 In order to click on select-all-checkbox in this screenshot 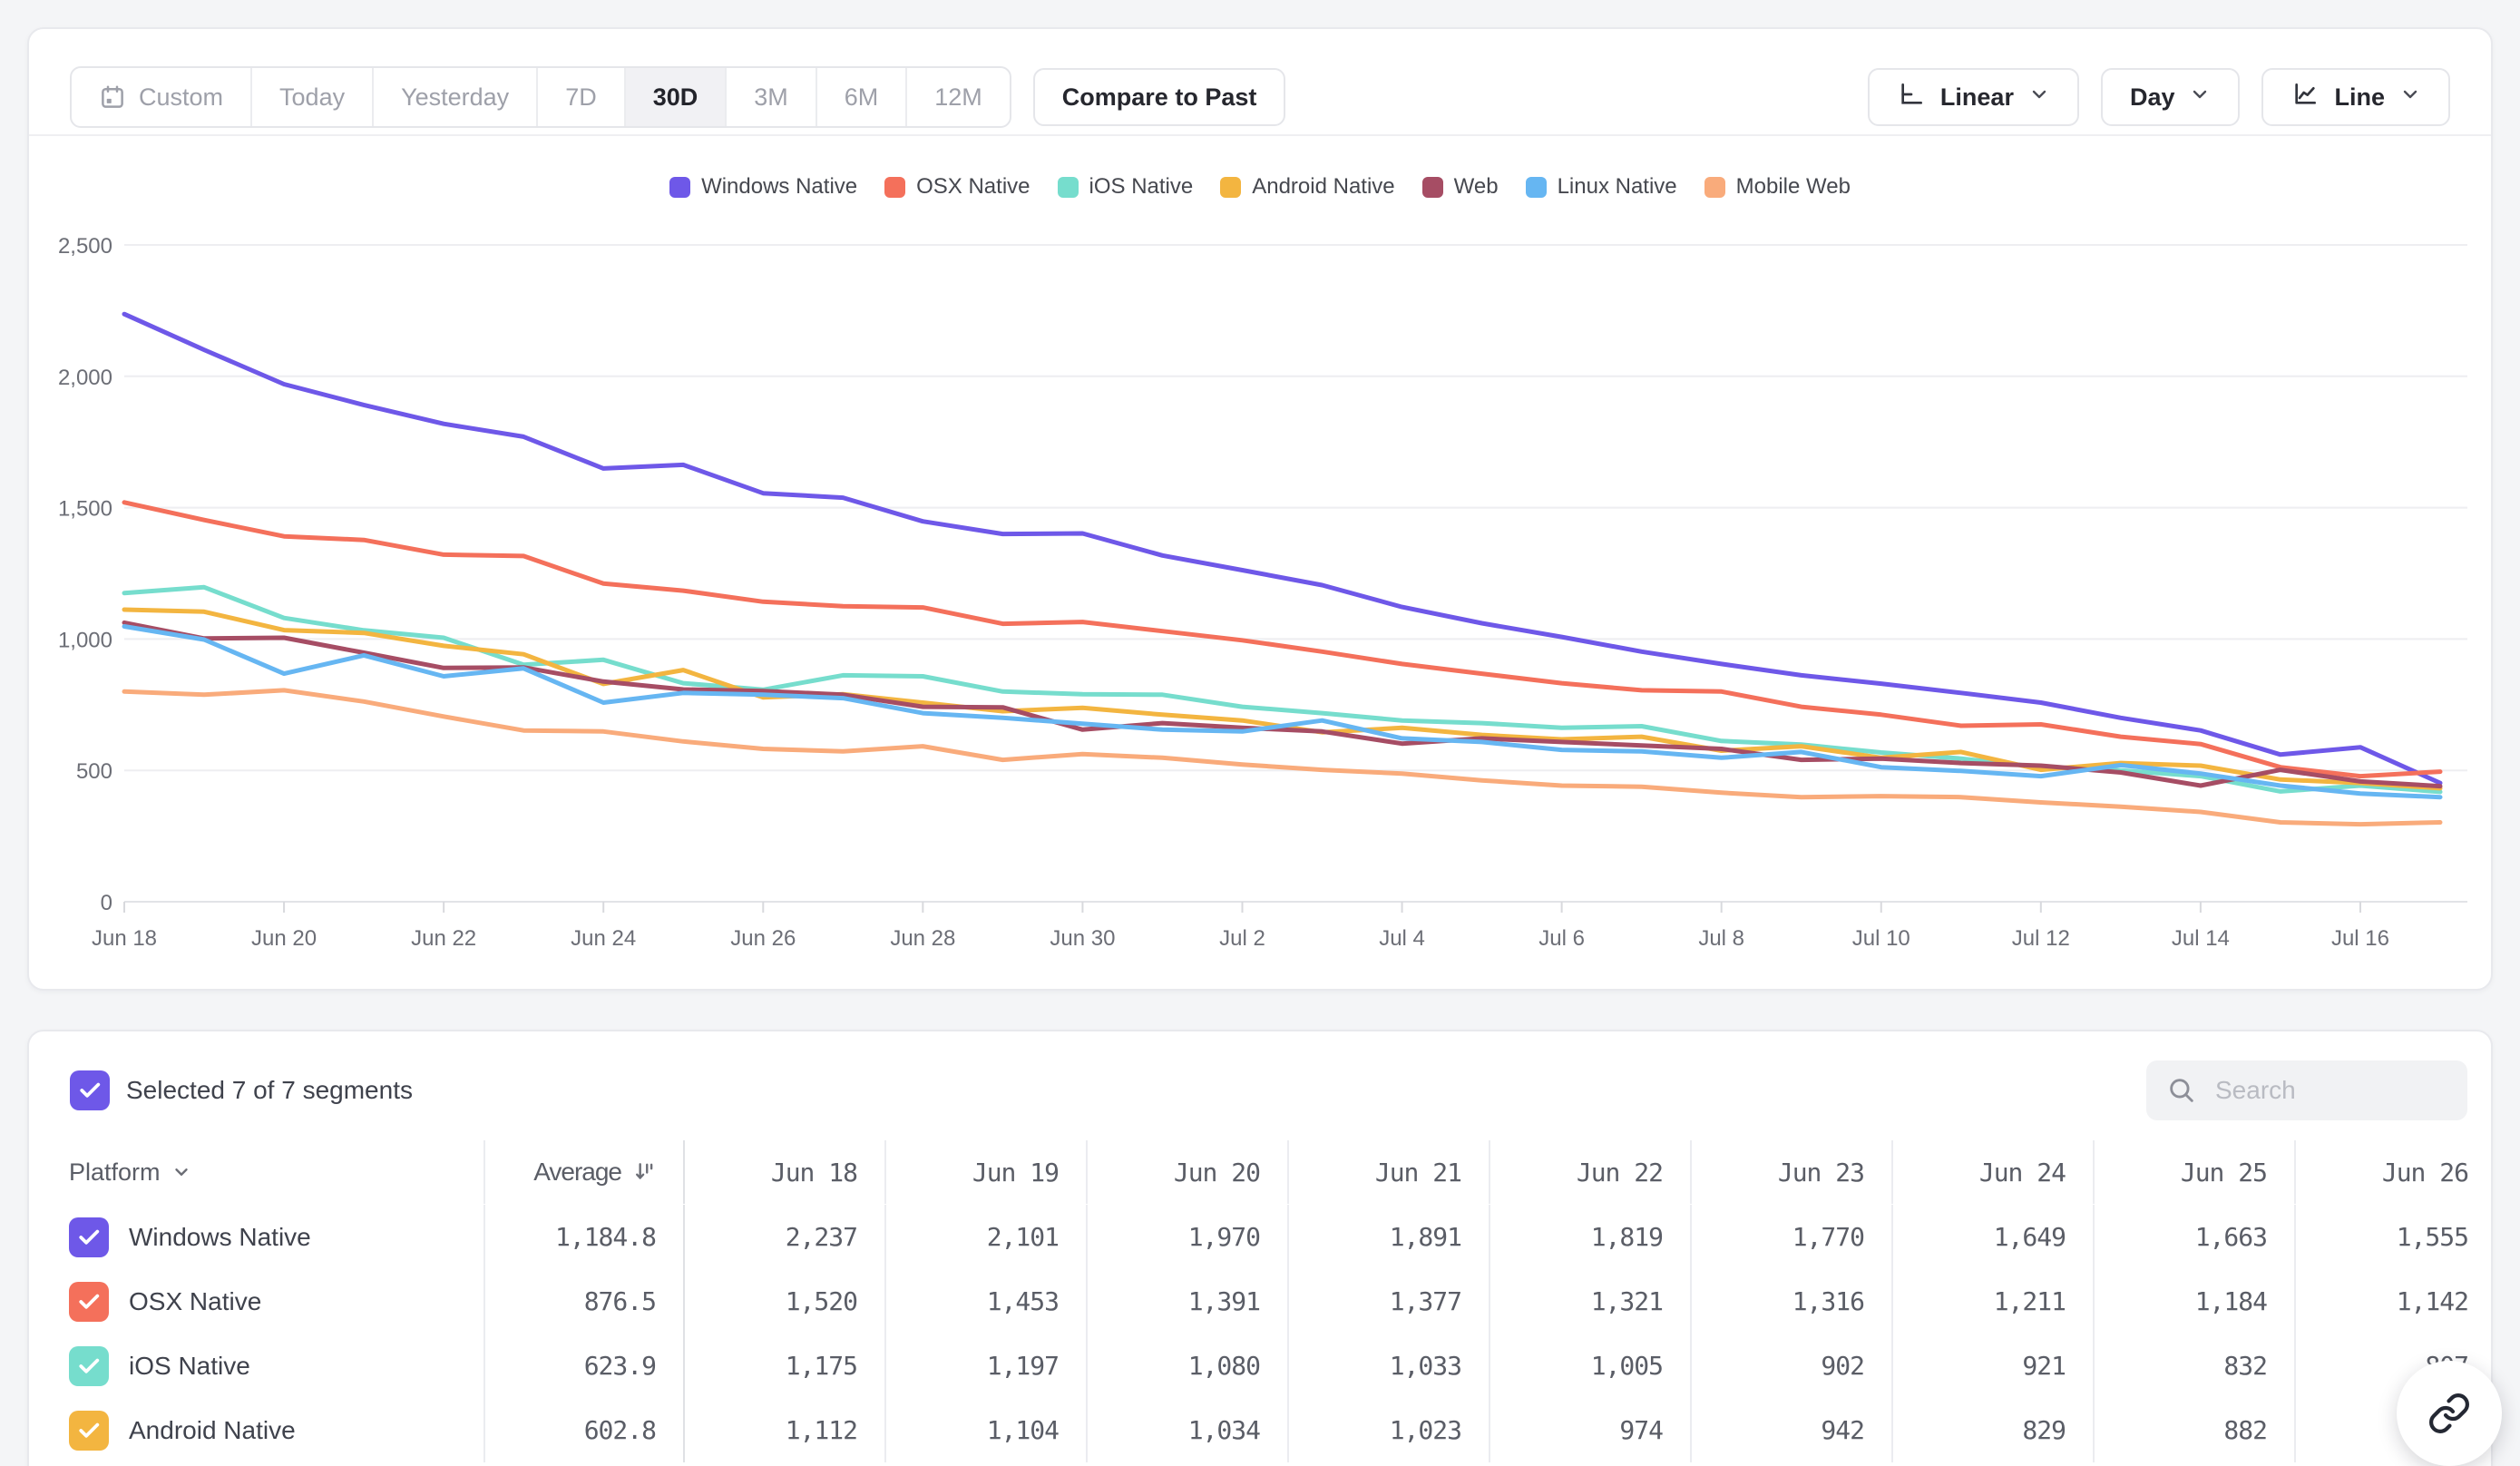, I will do `click(90, 1090)`.